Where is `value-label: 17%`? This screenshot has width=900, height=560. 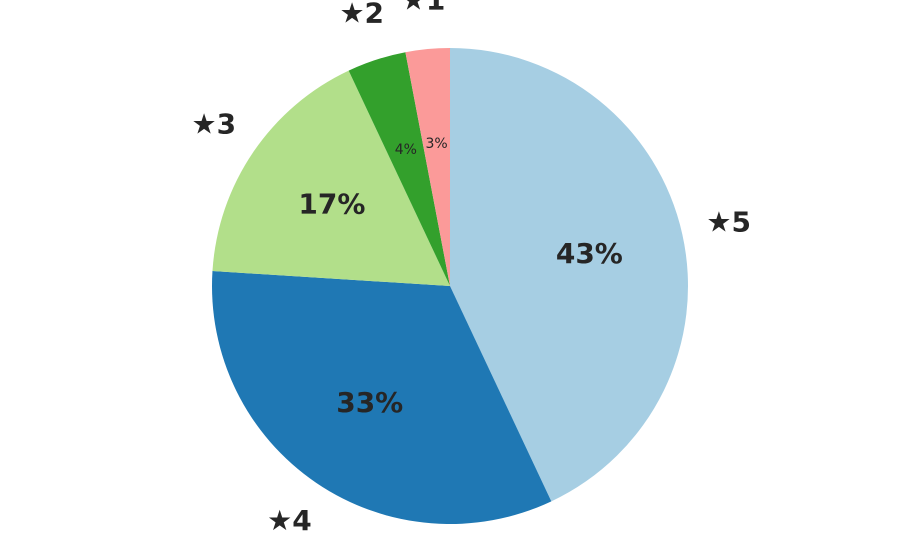
value-label: 17% is located at coordinates (331, 204).